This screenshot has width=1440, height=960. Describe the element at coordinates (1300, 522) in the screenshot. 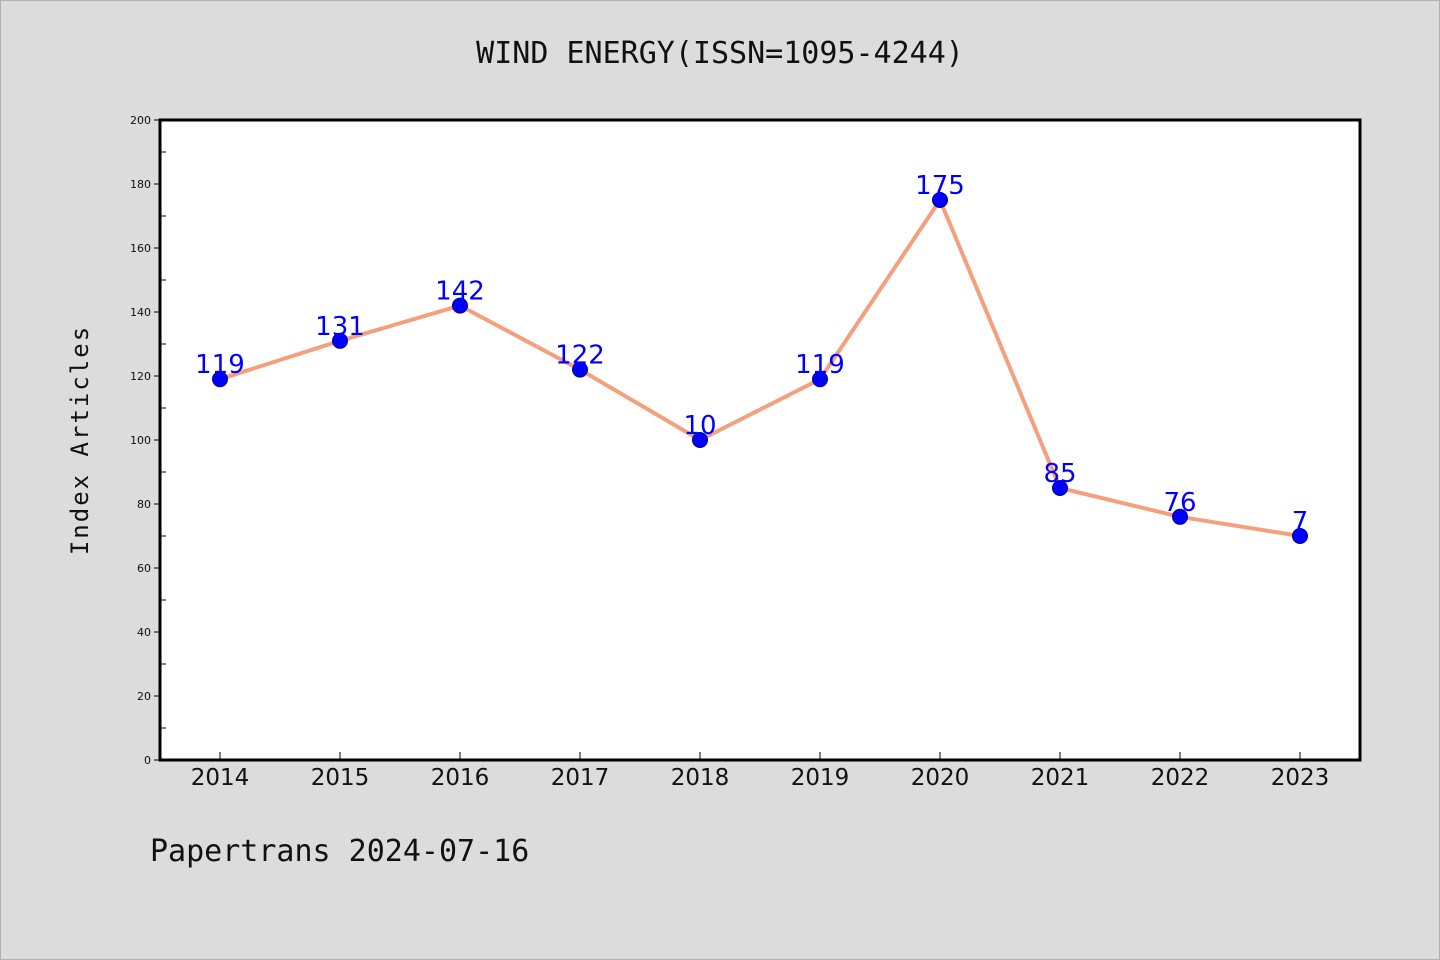

I see `data-label: 7` at that location.